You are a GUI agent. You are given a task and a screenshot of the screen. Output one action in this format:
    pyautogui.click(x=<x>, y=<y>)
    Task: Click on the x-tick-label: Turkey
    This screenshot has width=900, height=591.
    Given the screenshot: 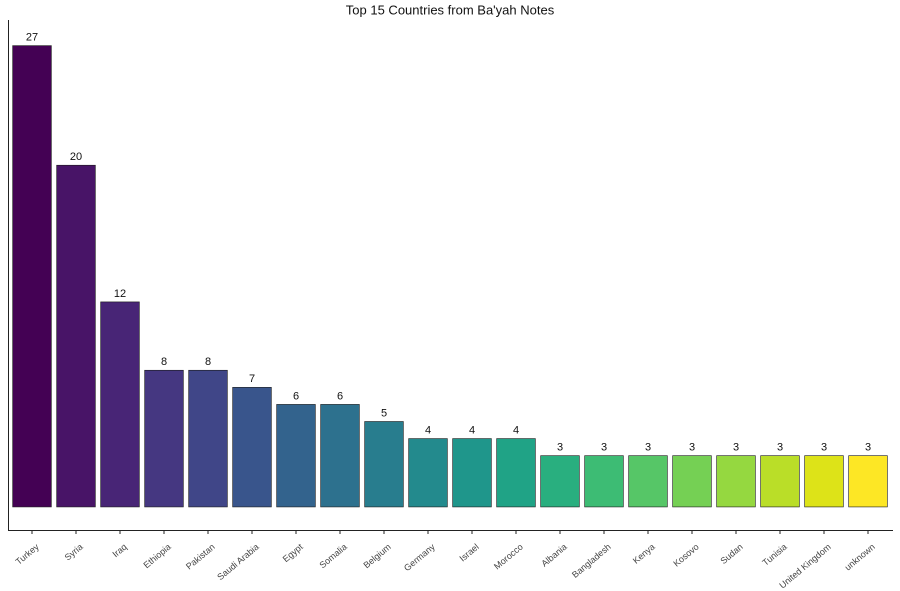 What is the action you would take?
    pyautogui.click(x=28, y=553)
    